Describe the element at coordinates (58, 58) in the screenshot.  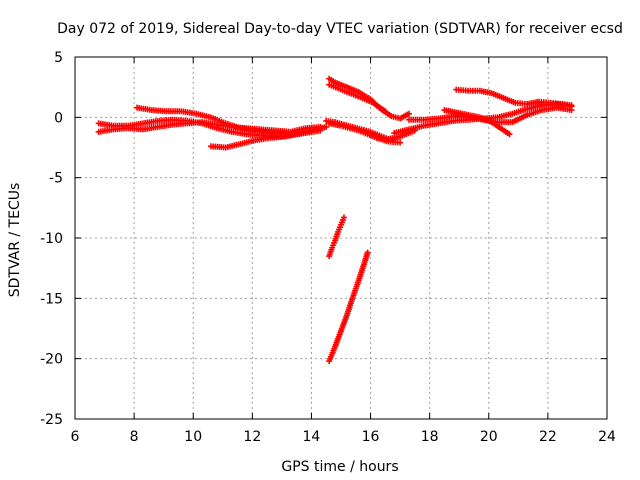
I see `y-tick-label: 5` at that location.